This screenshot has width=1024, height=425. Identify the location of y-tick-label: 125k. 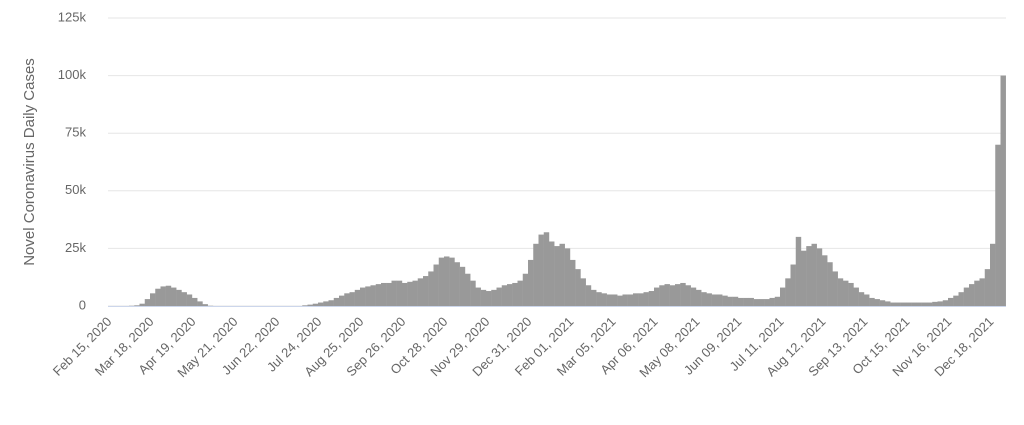
(72, 16).